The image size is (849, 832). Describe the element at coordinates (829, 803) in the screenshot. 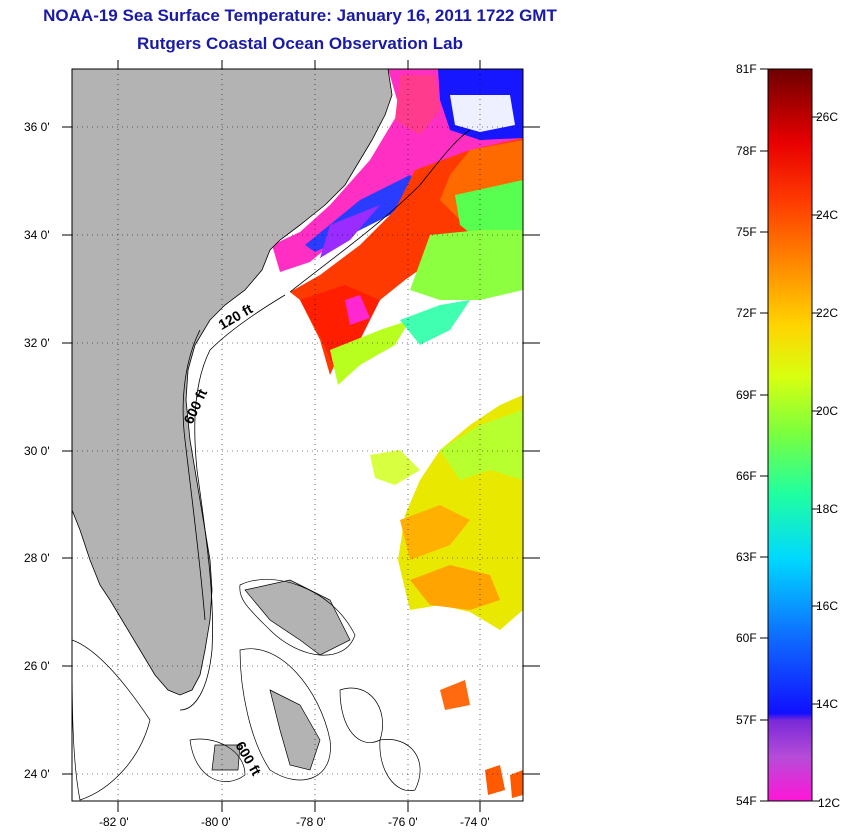

I see `colorbar-c-label: 12C` at that location.